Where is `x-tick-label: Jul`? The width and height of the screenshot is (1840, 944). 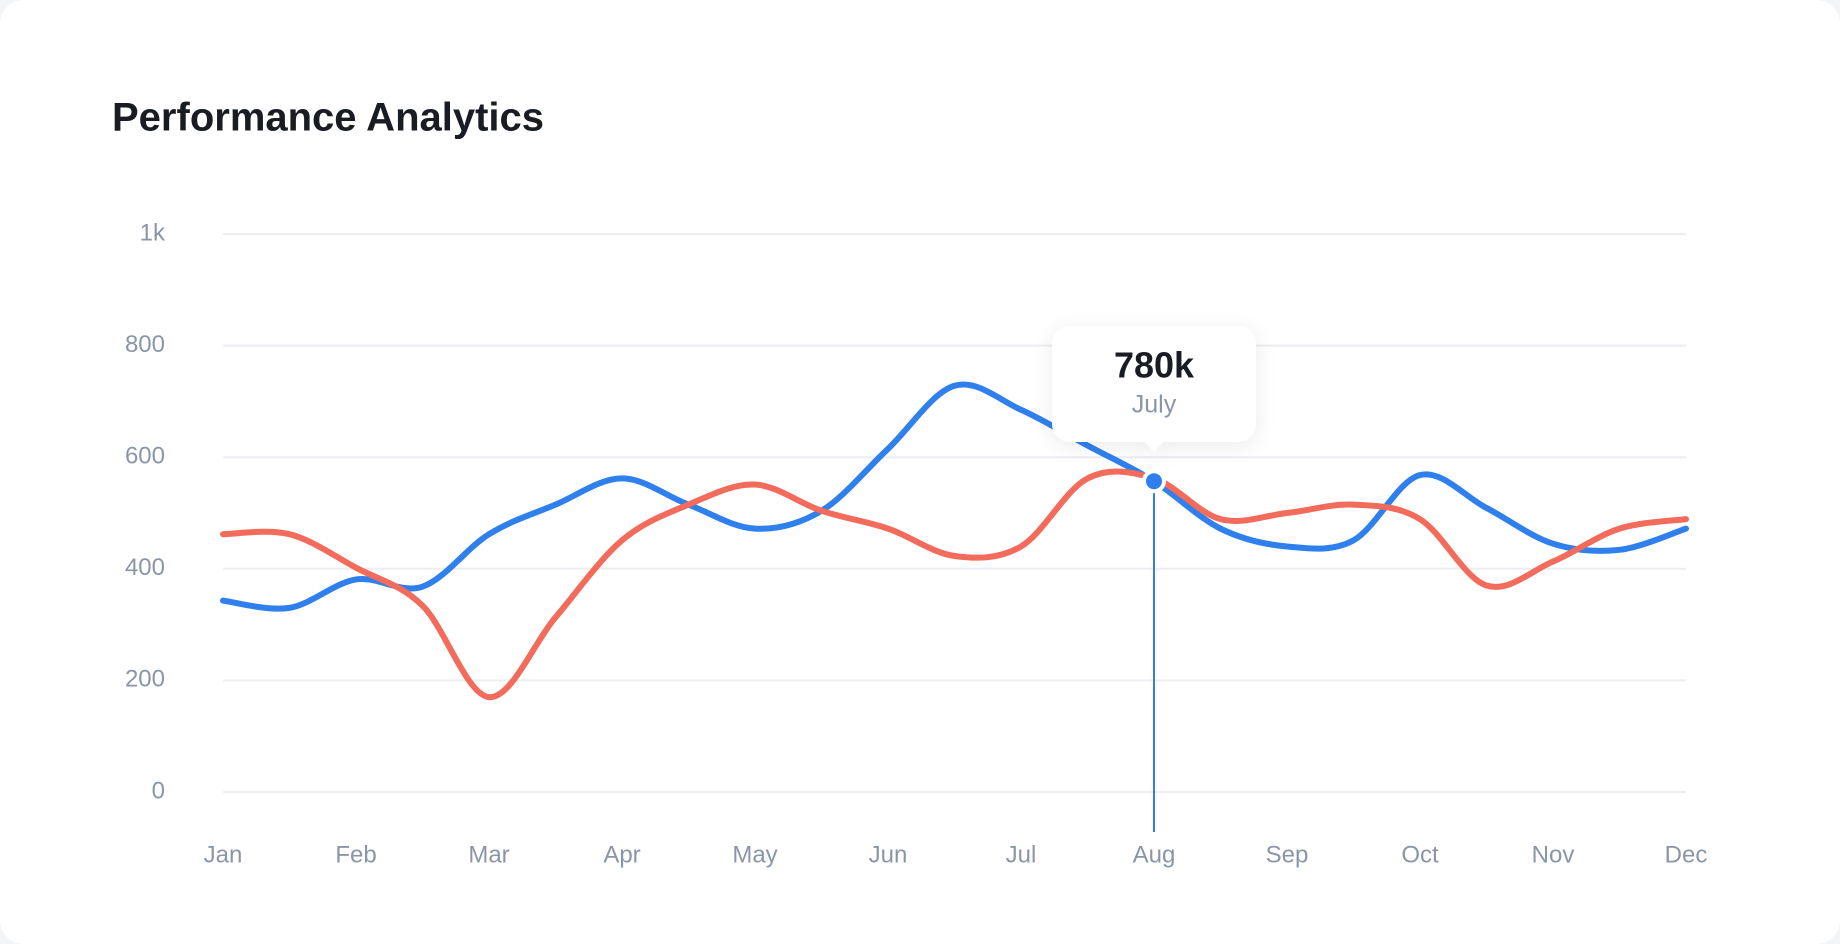 x-tick-label: Jul is located at coordinates (1021, 854).